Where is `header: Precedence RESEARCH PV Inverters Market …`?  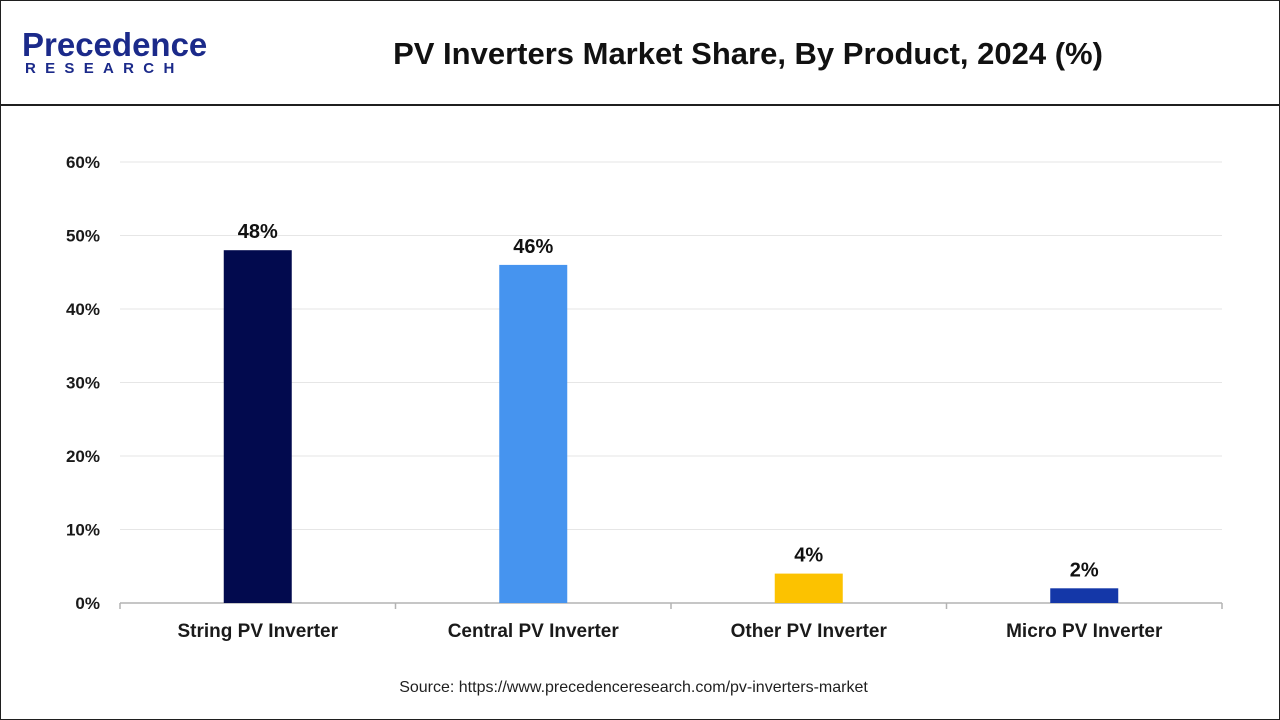
header: Precedence RESEARCH PV Inverters Market … is located at coordinates (640, 53).